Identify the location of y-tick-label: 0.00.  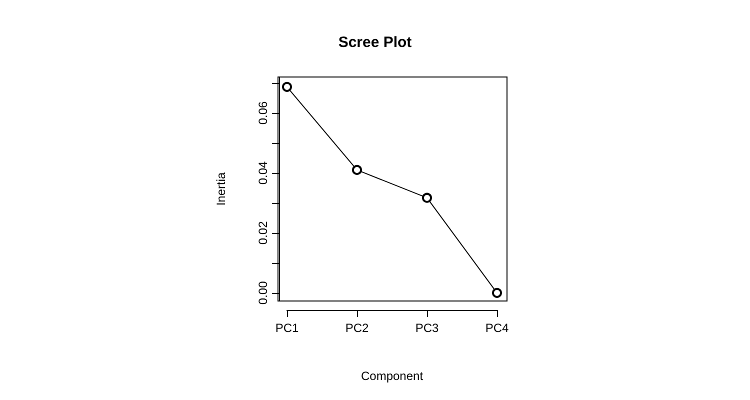
(263, 292).